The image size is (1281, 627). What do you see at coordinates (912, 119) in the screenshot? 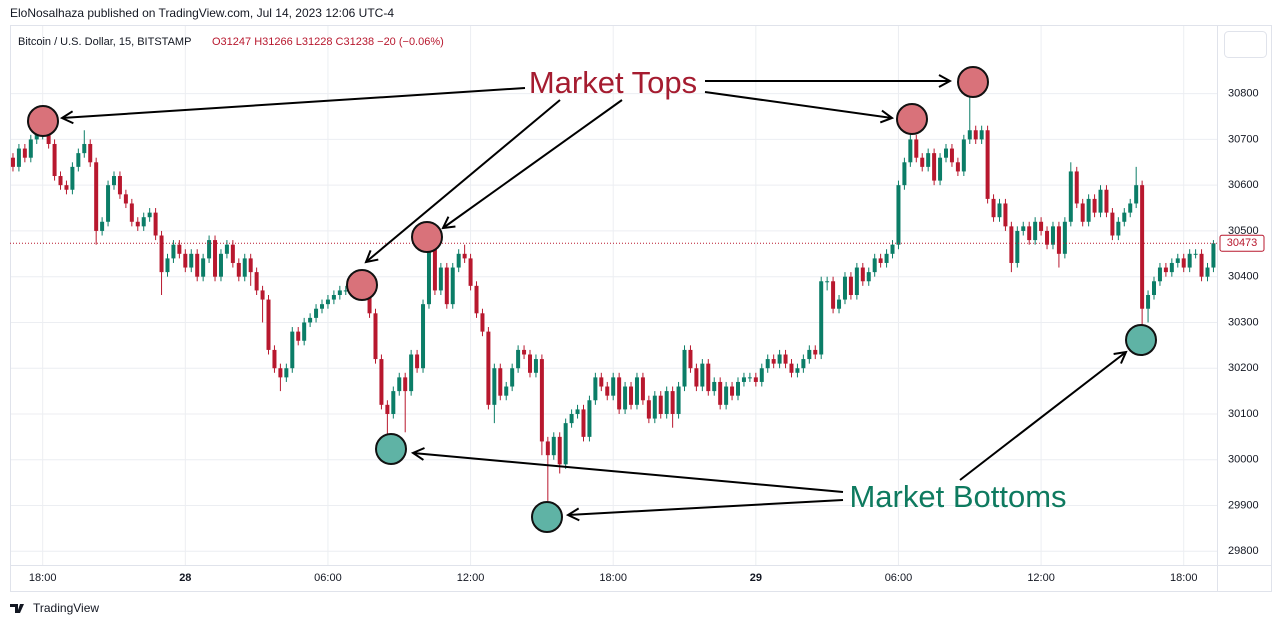
I see `top-marker` at bounding box center [912, 119].